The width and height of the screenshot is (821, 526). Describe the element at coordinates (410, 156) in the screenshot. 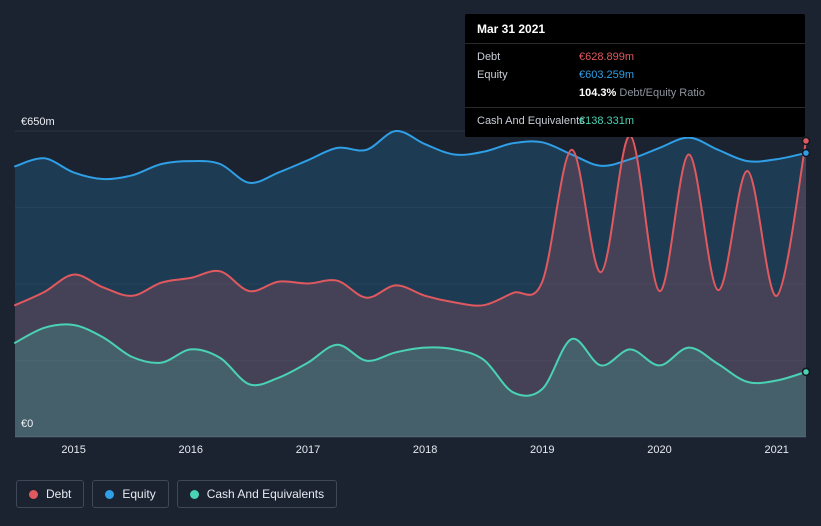

I see `equity-line` at that location.